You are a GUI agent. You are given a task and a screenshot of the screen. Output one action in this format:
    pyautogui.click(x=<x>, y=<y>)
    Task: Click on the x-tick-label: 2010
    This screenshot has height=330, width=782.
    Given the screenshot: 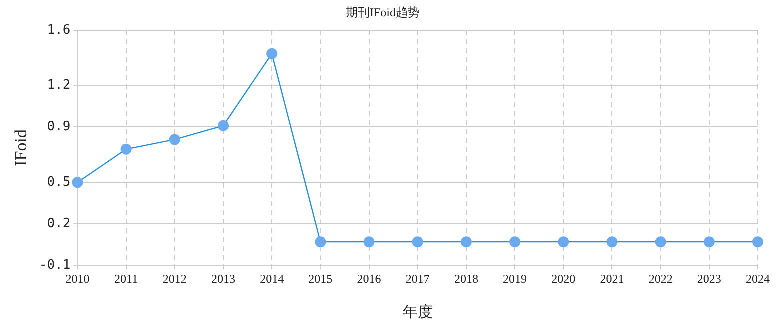 What is the action you would take?
    pyautogui.click(x=78, y=279)
    